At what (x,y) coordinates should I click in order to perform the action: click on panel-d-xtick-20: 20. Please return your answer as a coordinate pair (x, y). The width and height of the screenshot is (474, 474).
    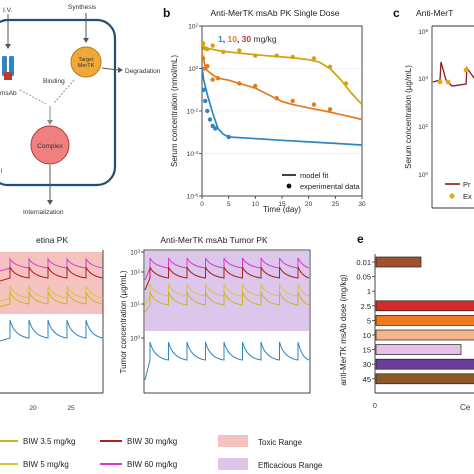
    Looking at the image, I should click on (33, 408).